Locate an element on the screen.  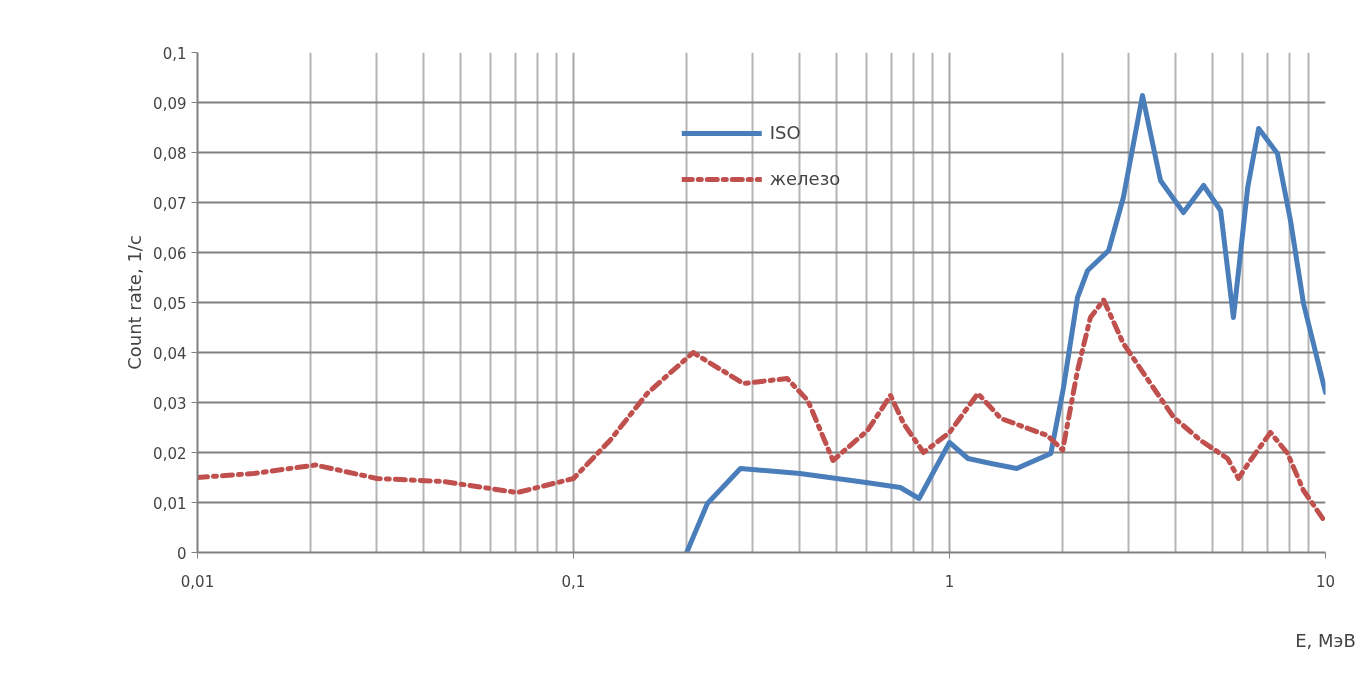
y-tick-label: 0,09 is located at coordinates (170, 103).